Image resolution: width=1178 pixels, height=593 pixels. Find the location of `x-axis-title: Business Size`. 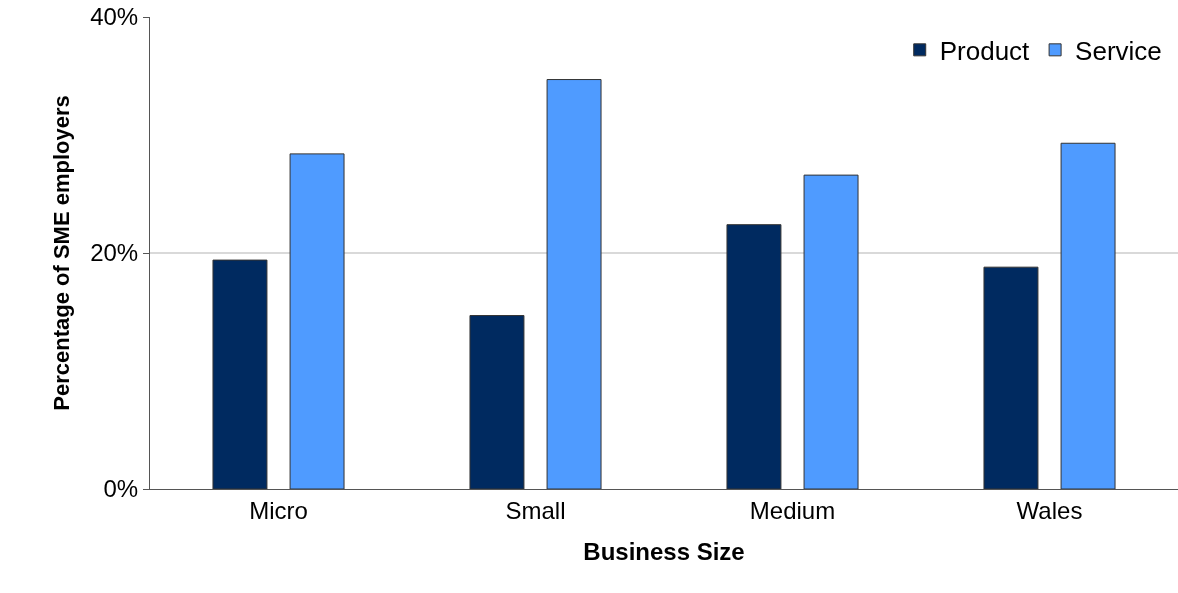

x-axis-title: Business Size is located at coordinates (664, 552).